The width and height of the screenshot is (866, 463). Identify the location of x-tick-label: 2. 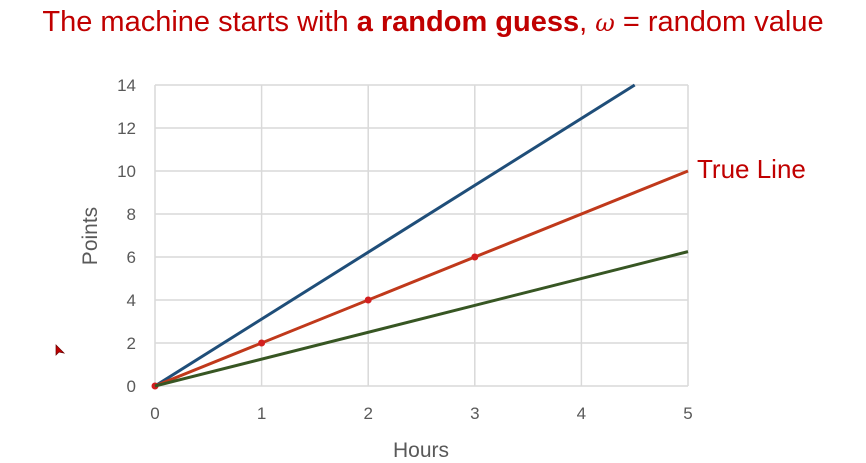
(367, 413).